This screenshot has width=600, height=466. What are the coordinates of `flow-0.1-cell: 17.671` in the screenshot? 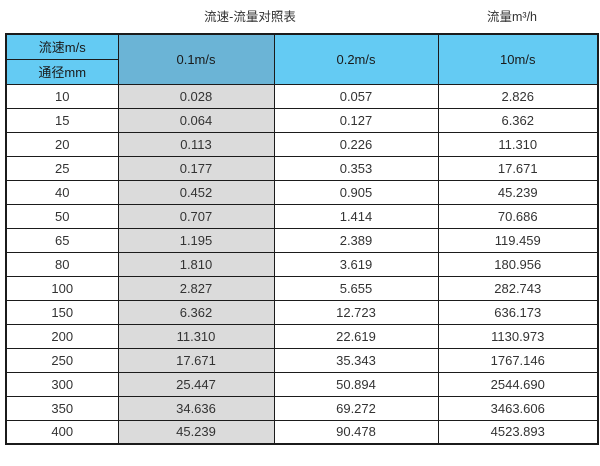 It's located at (196, 360).